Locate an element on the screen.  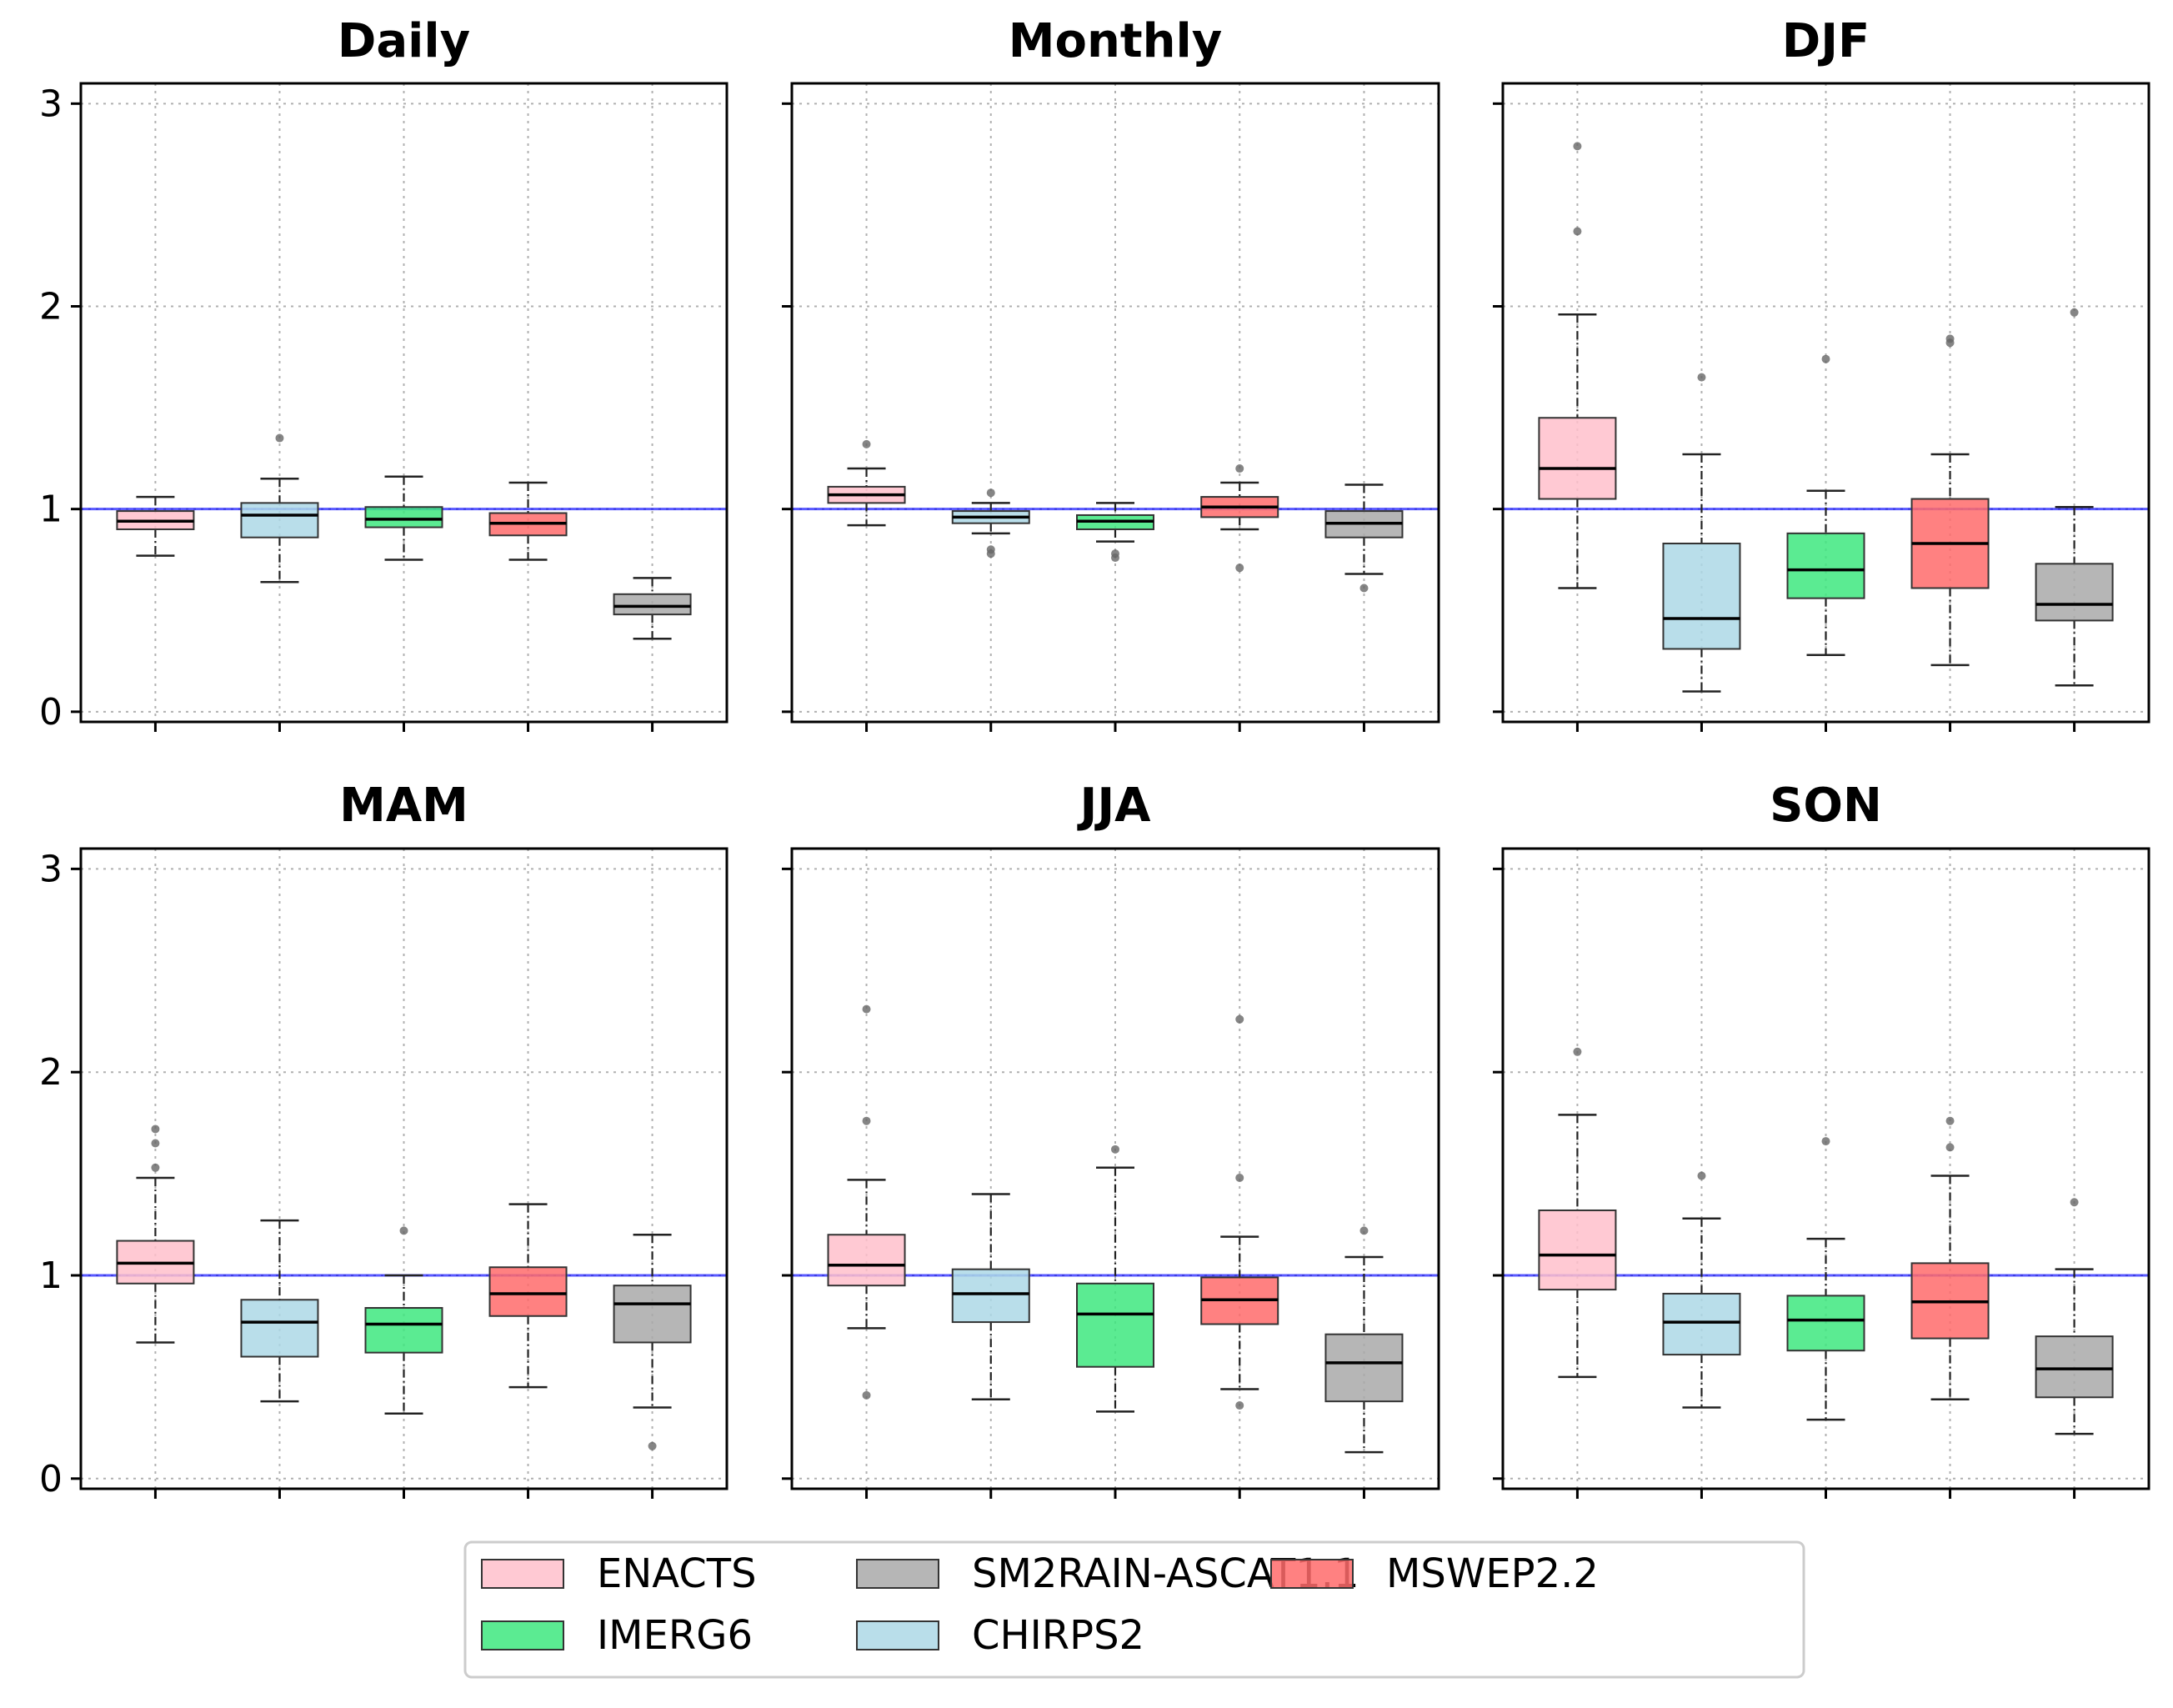
panel-daily: 0 1 2 3 Daily is located at coordinates (384, 374).